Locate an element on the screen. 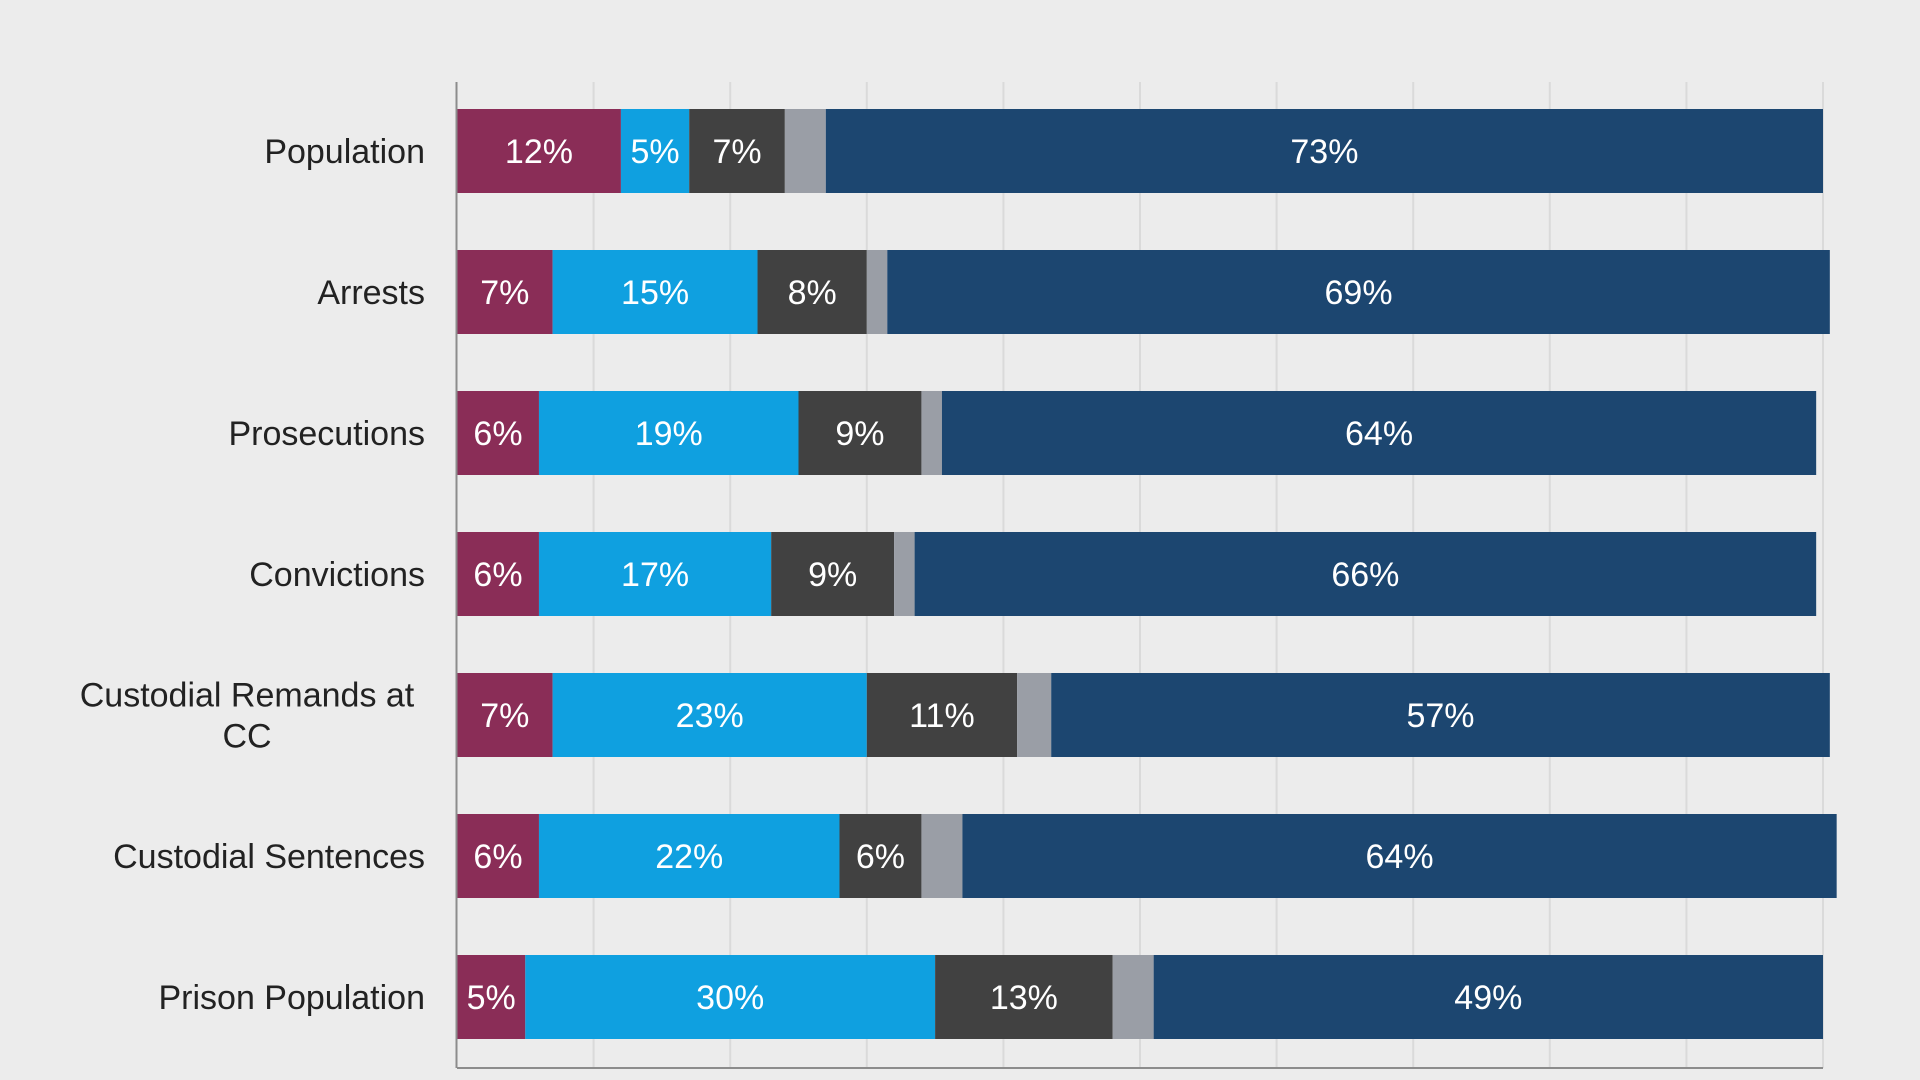 This screenshot has height=1080, width=1920. data-label: 30% is located at coordinates (730, 998).